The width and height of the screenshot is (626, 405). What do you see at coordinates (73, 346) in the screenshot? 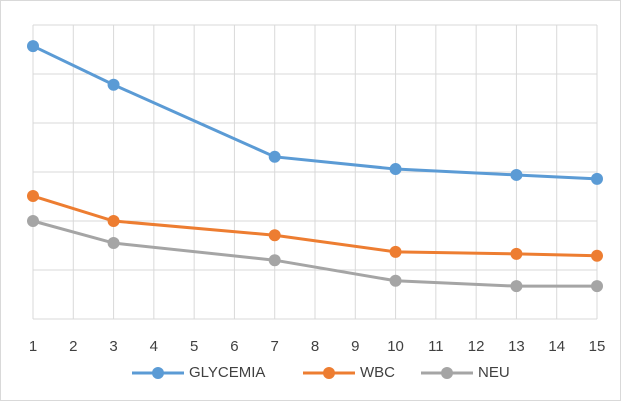
I see `x-tick-label: 2` at bounding box center [73, 346].